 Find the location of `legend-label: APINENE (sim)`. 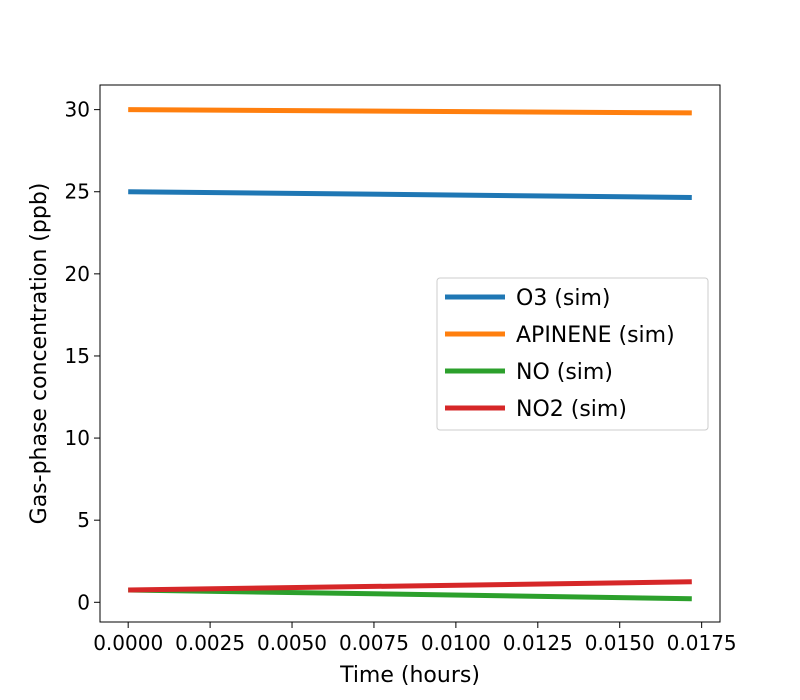

legend-label: APINENE (sim) is located at coordinates (595, 335).